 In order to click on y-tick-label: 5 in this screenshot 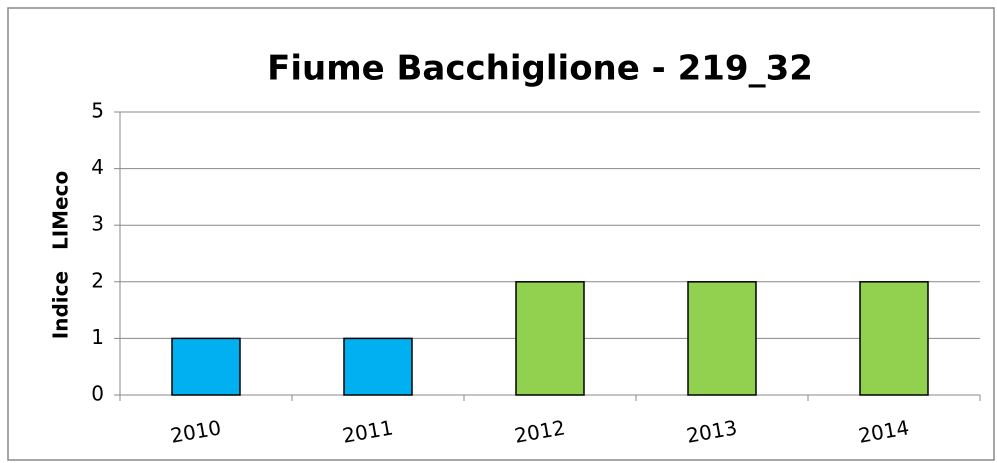, I will do `click(97, 111)`.